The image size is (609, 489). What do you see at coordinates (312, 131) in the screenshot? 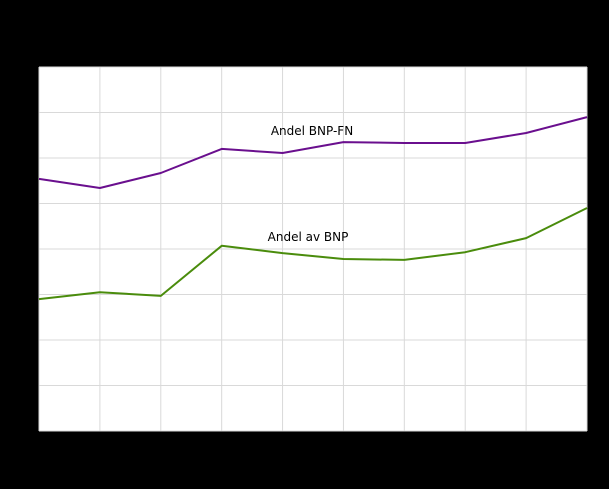
I see `series-label-0: Andel BNP-FN` at bounding box center [312, 131].